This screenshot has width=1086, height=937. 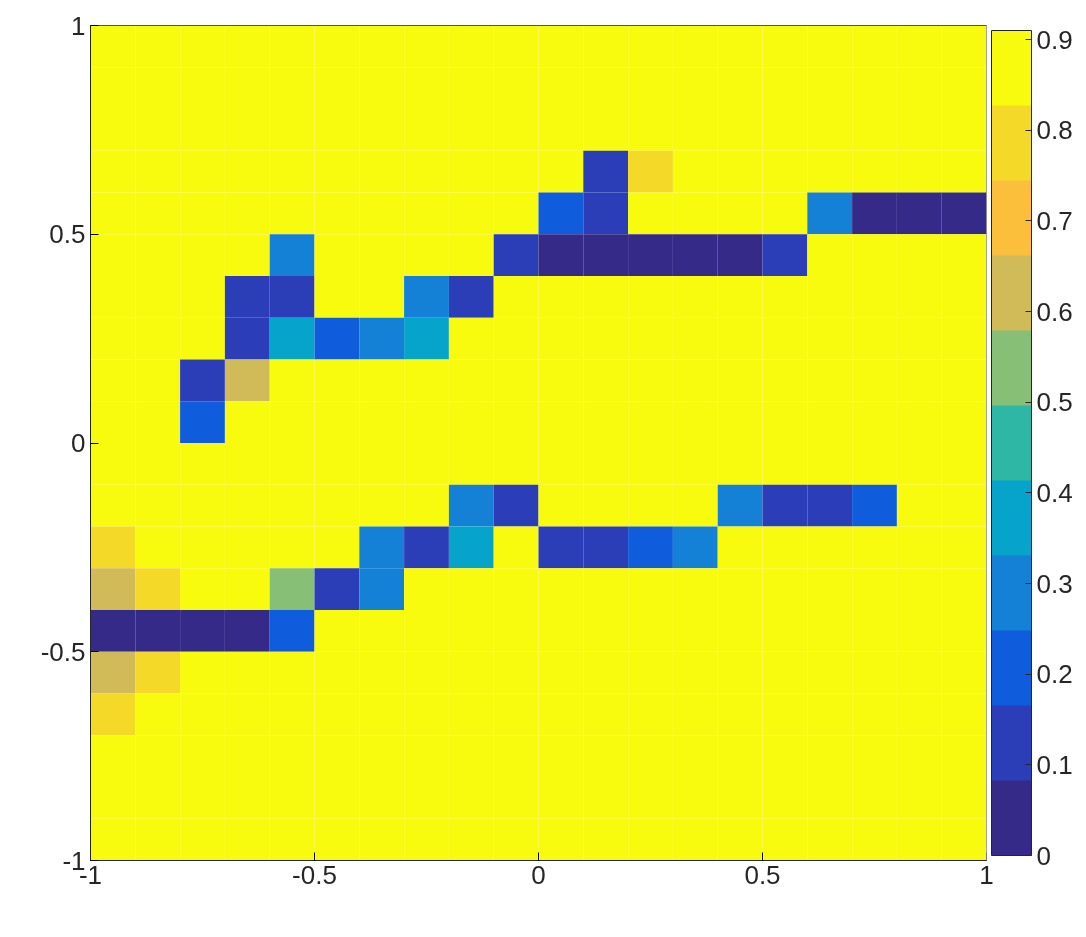 What do you see at coordinates (63, 651) in the screenshot?
I see `y-tick-label: -0.5` at bounding box center [63, 651].